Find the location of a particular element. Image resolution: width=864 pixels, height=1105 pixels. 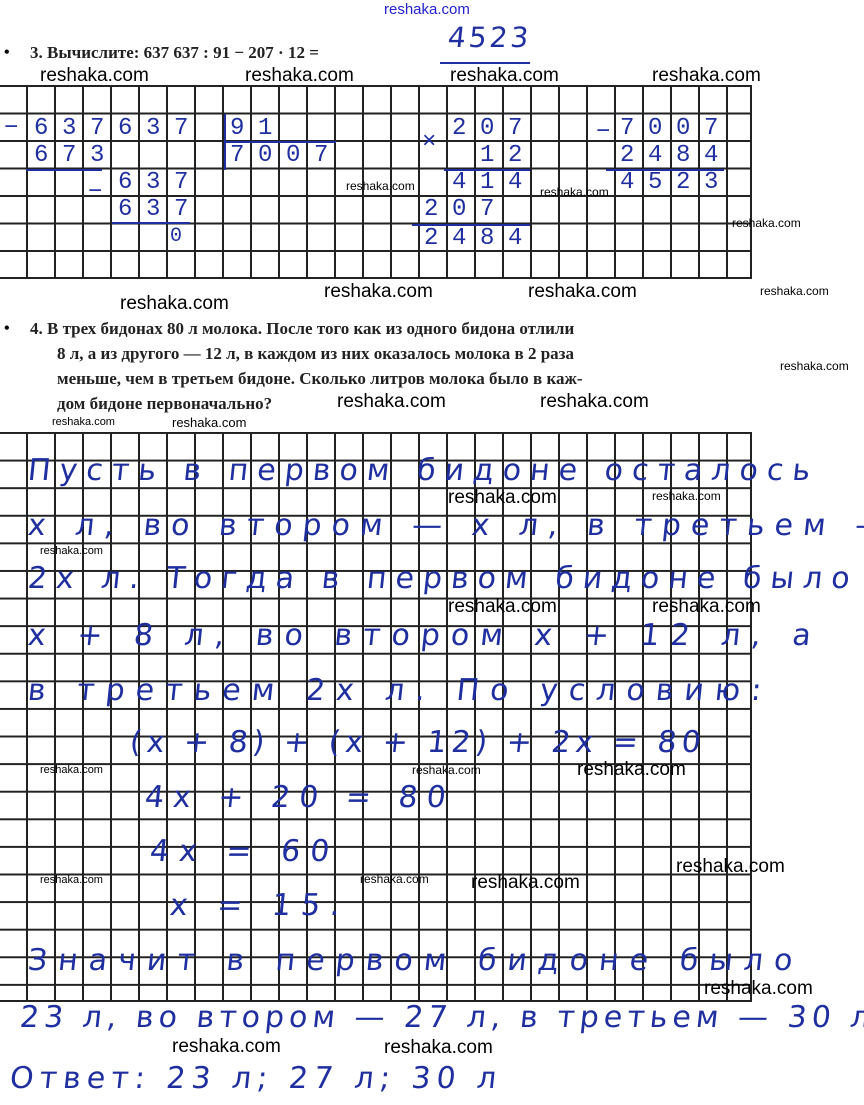

product: 2484 is located at coordinates (480, 238).